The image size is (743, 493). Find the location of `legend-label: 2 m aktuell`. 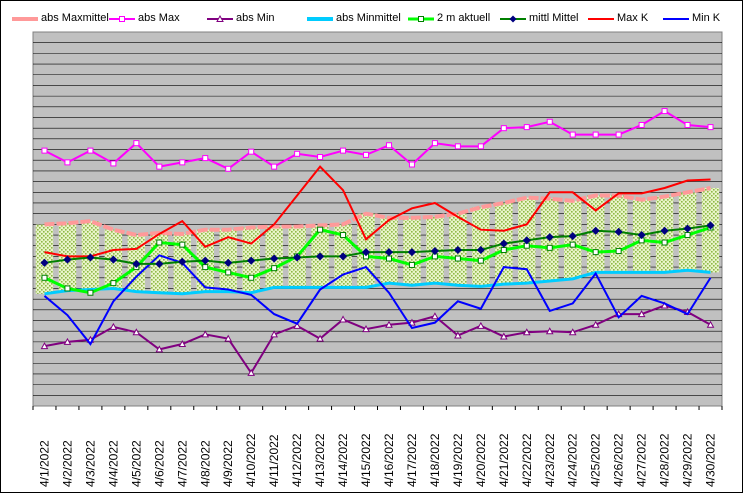

legend-label: 2 m aktuell is located at coordinates (464, 18).